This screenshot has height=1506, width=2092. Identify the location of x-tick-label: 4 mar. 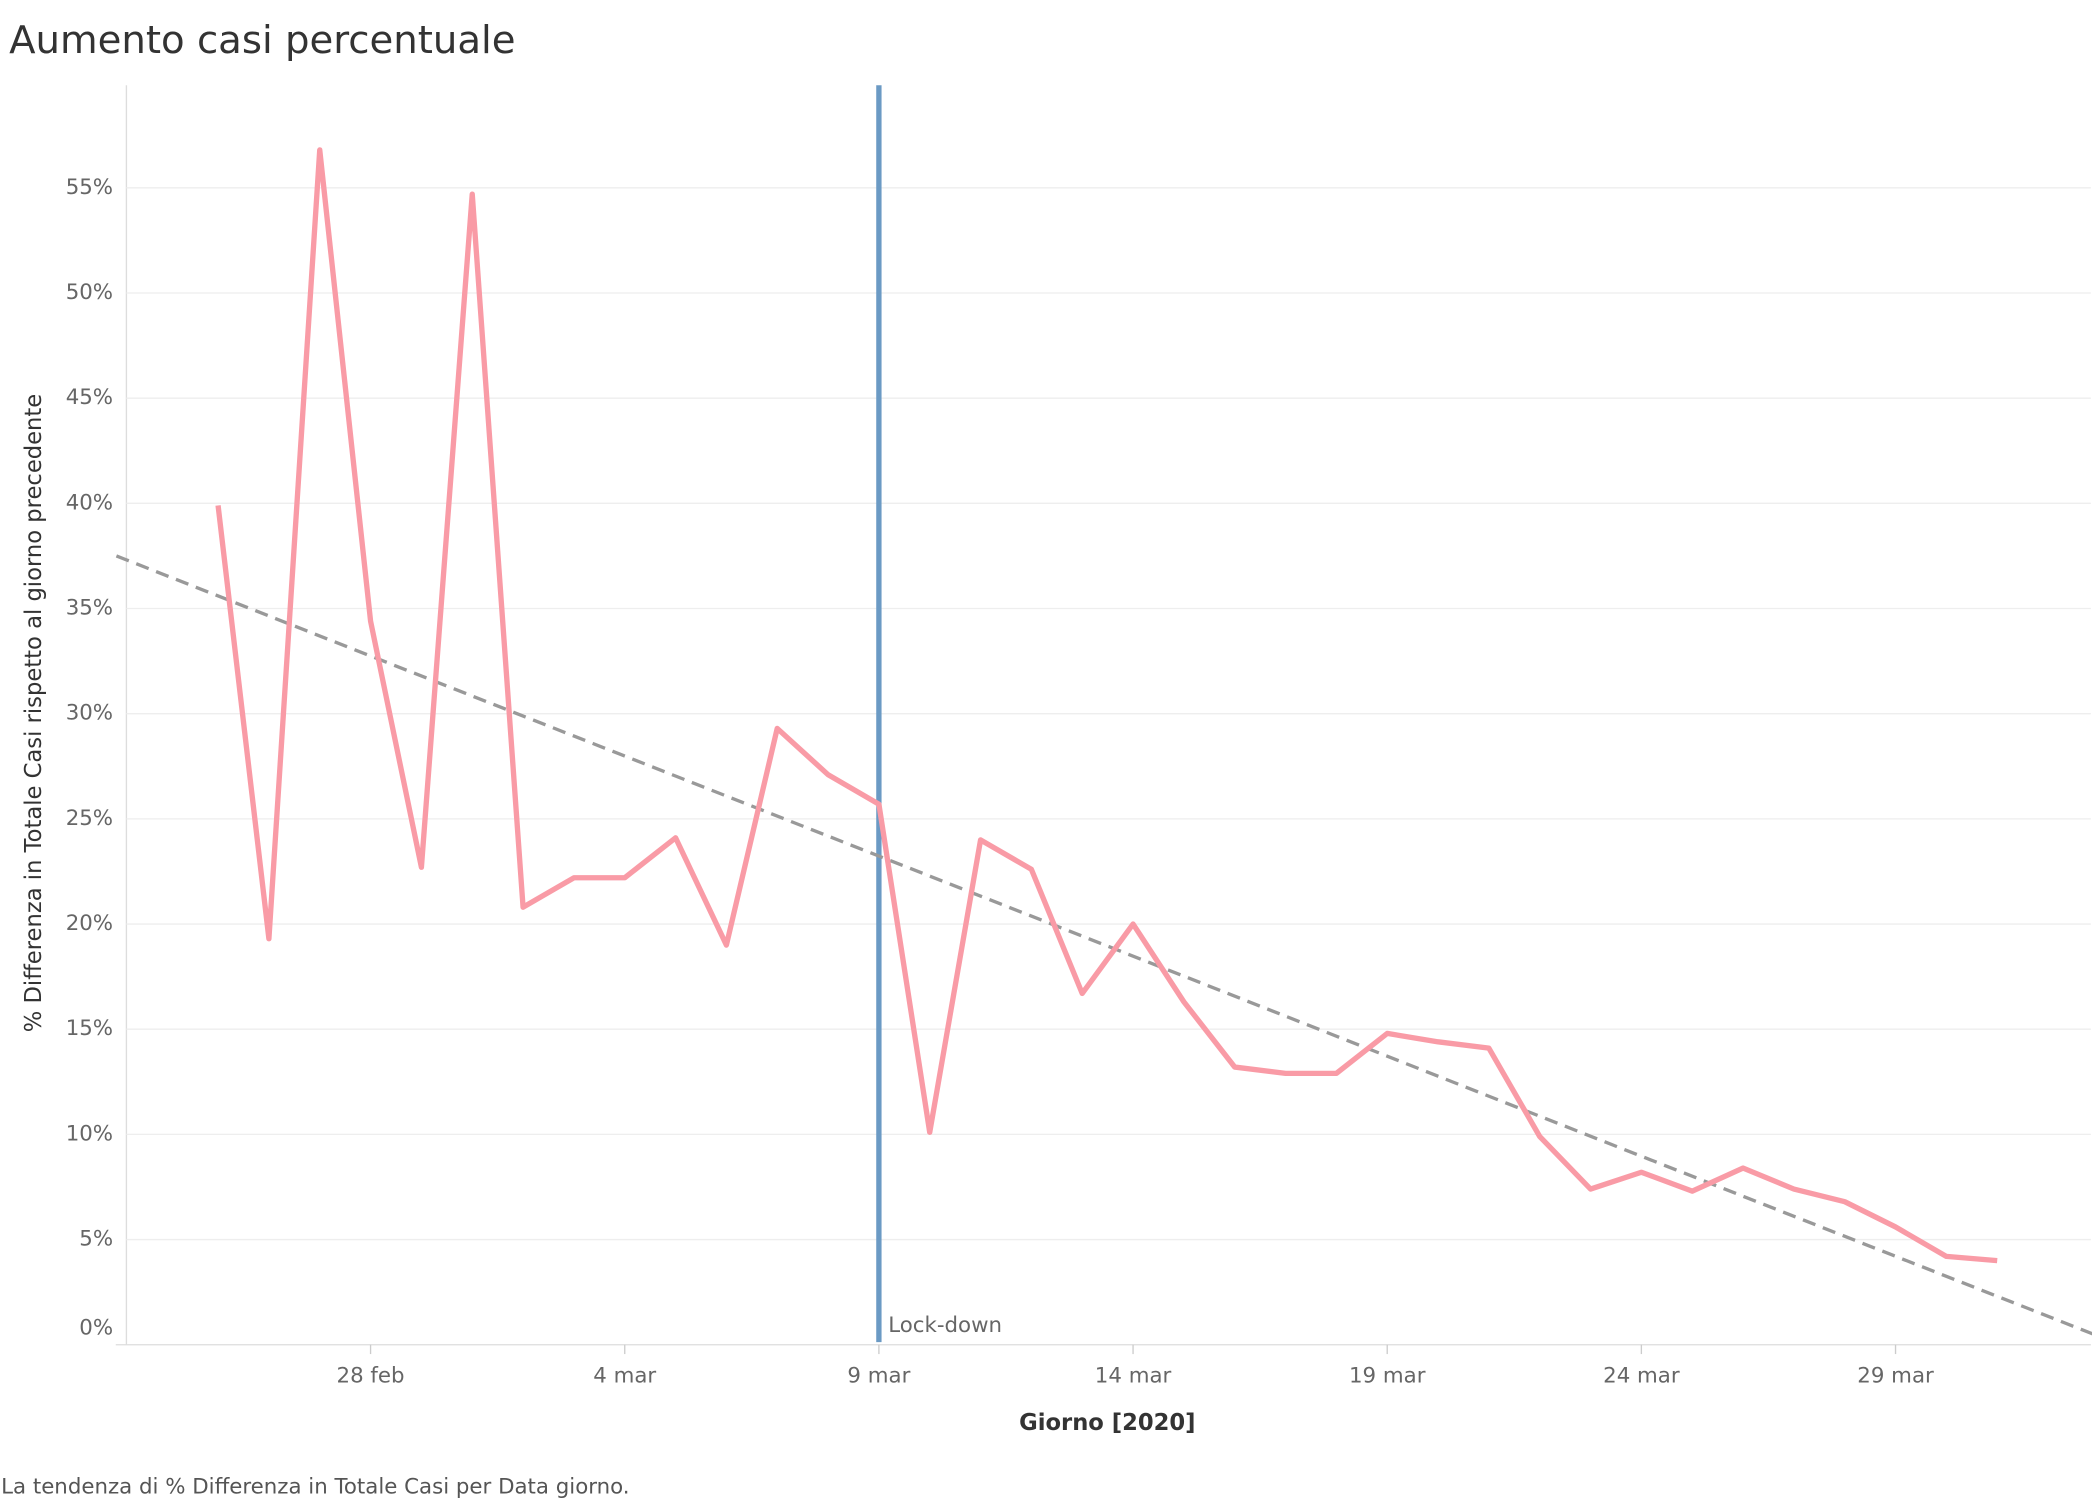
(624, 1376).